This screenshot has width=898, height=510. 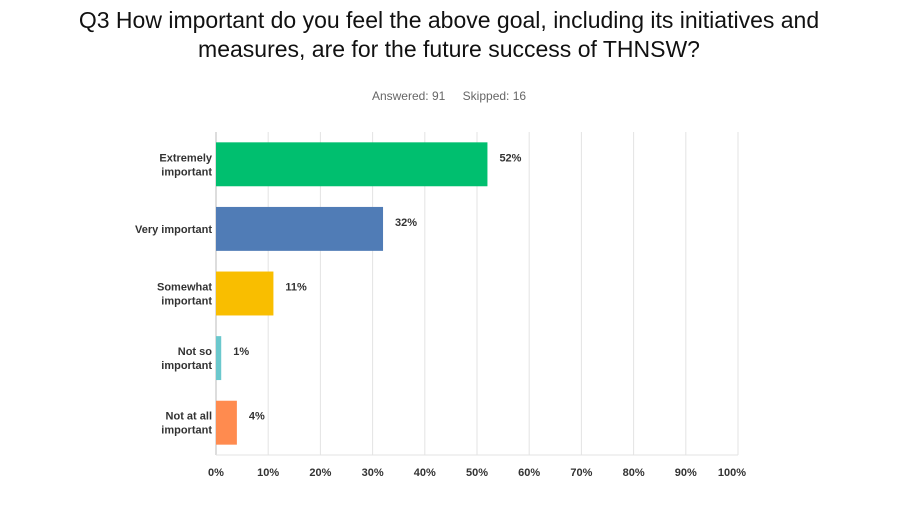 I want to click on bar-value-label: 11%, so click(x=296, y=288).